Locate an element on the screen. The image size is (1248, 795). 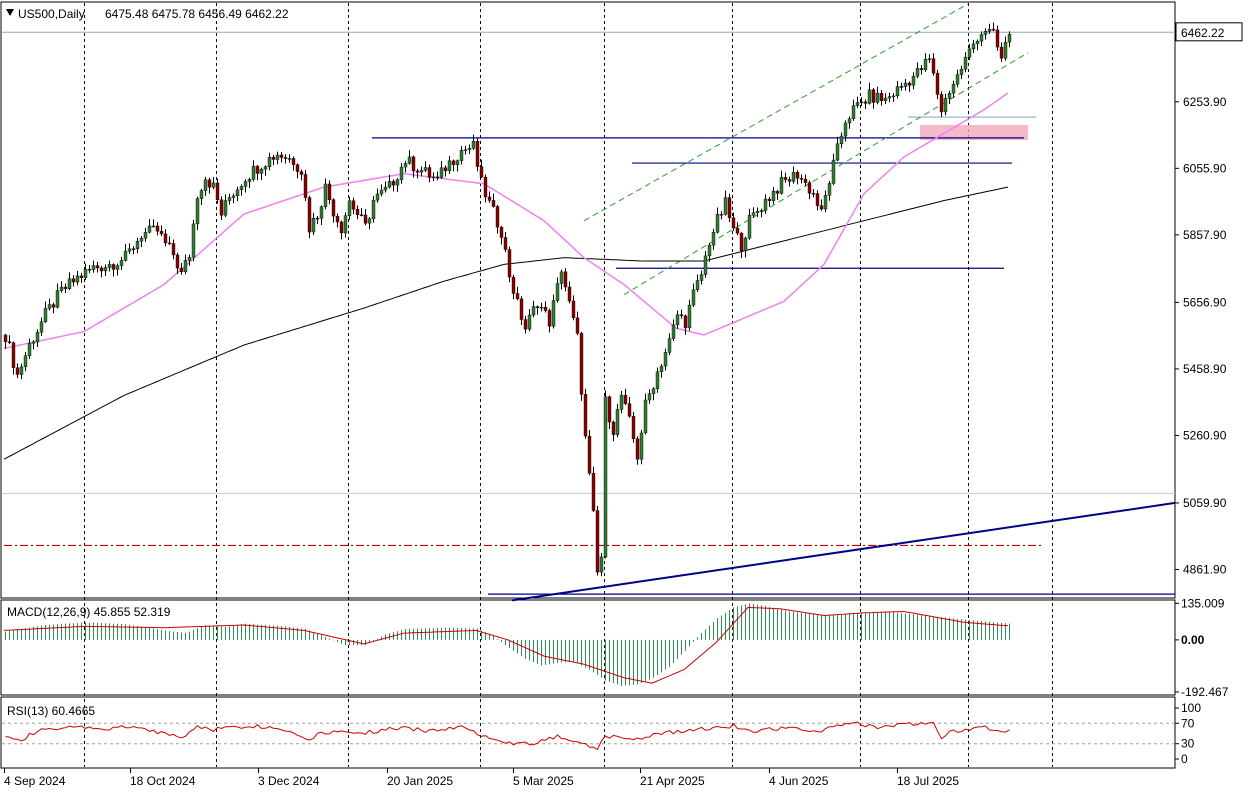
rsi-pane is located at coordinates (588, 736).